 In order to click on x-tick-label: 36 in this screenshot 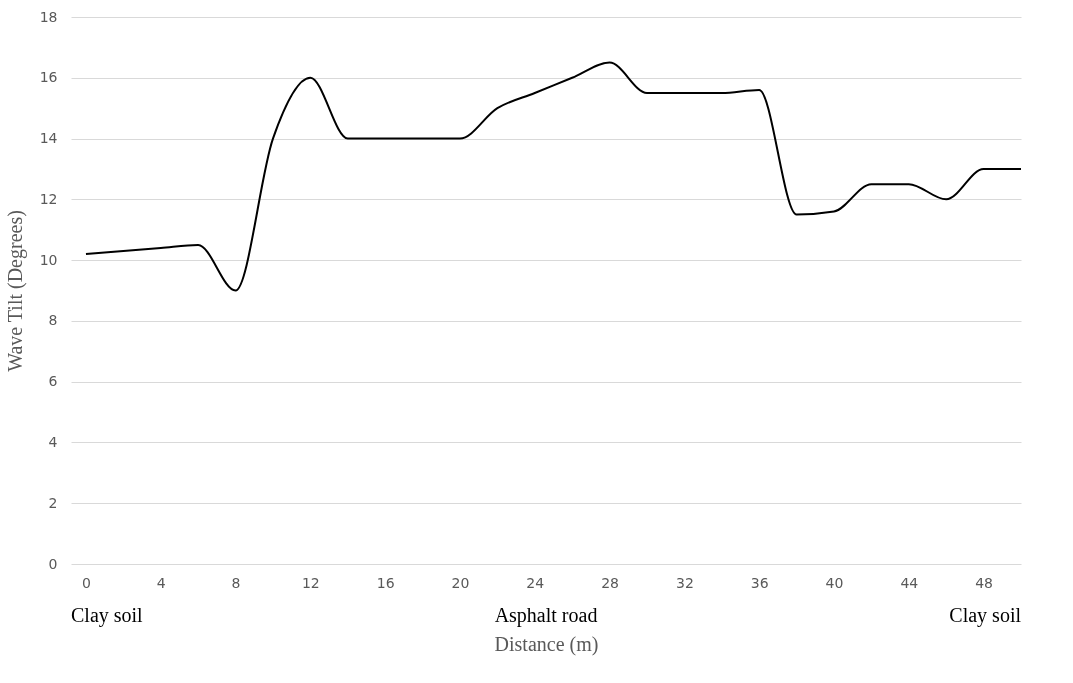, I will do `click(759, 582)`.